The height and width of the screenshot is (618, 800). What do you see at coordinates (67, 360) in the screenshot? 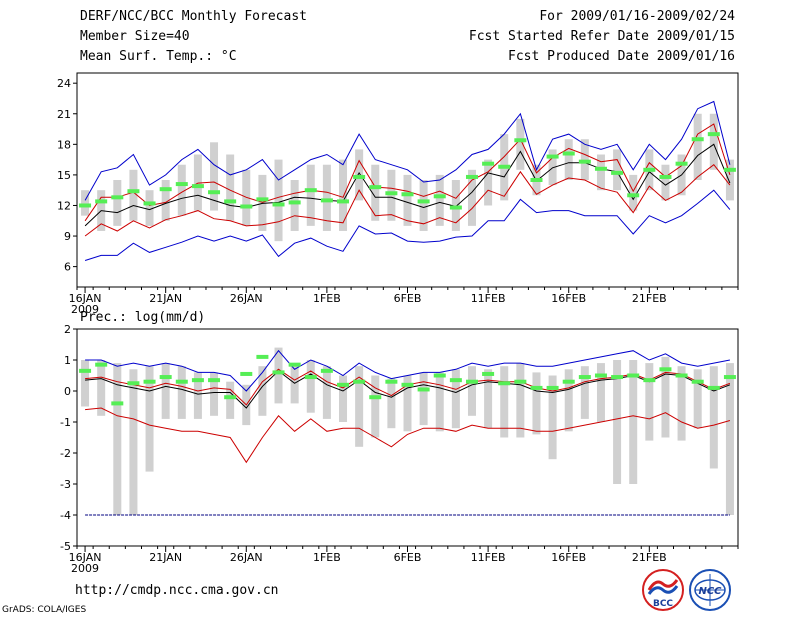
I see `prec-y-tick-label: 1` at bounding box center [67, 360].